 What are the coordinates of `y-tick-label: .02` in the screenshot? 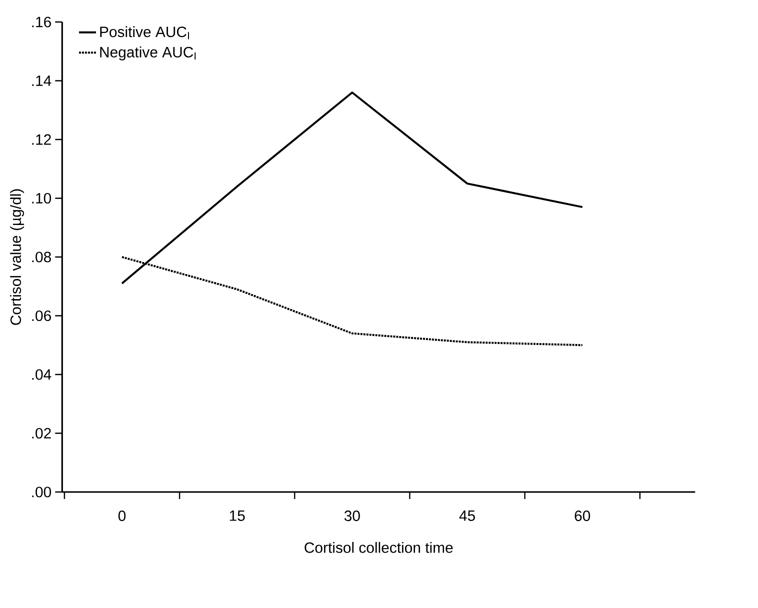 It's located at (41, 433).